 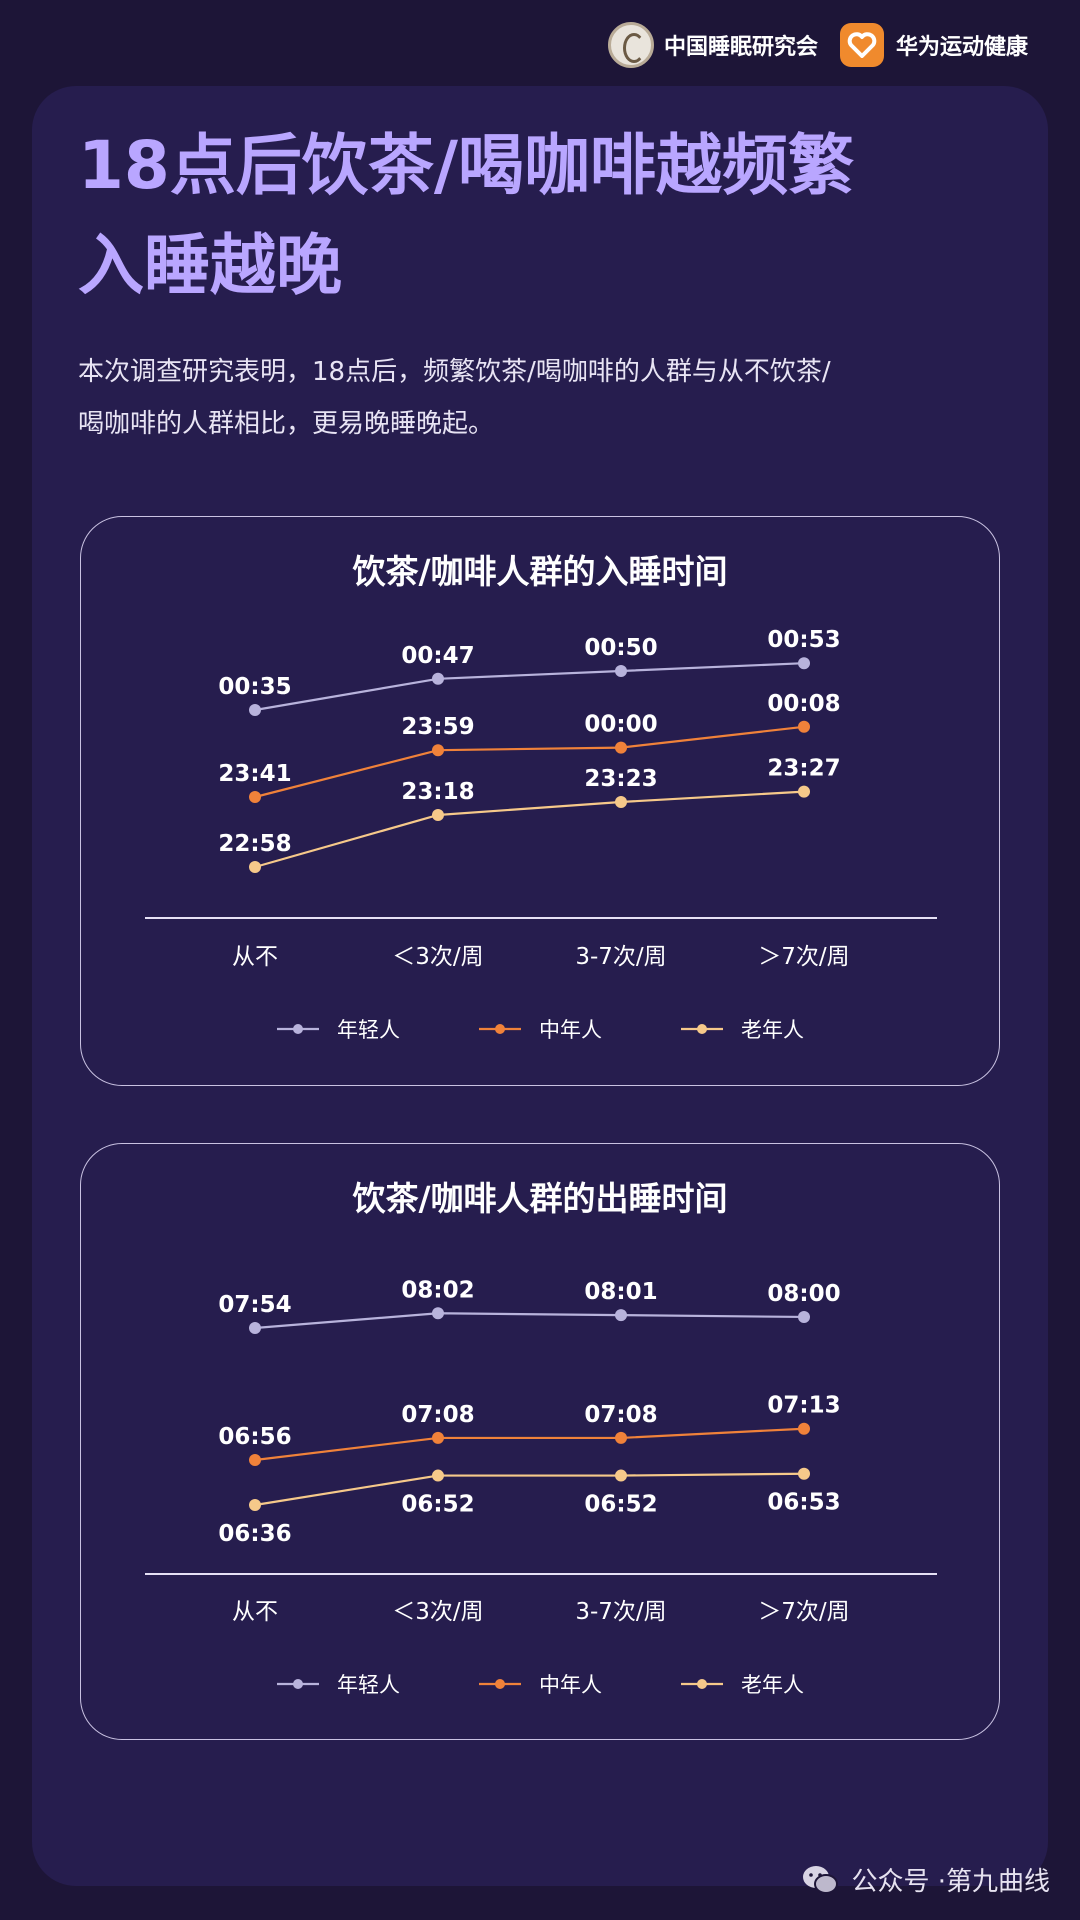 I want to click on data-label: 23:23, so click(x=620, y=779).